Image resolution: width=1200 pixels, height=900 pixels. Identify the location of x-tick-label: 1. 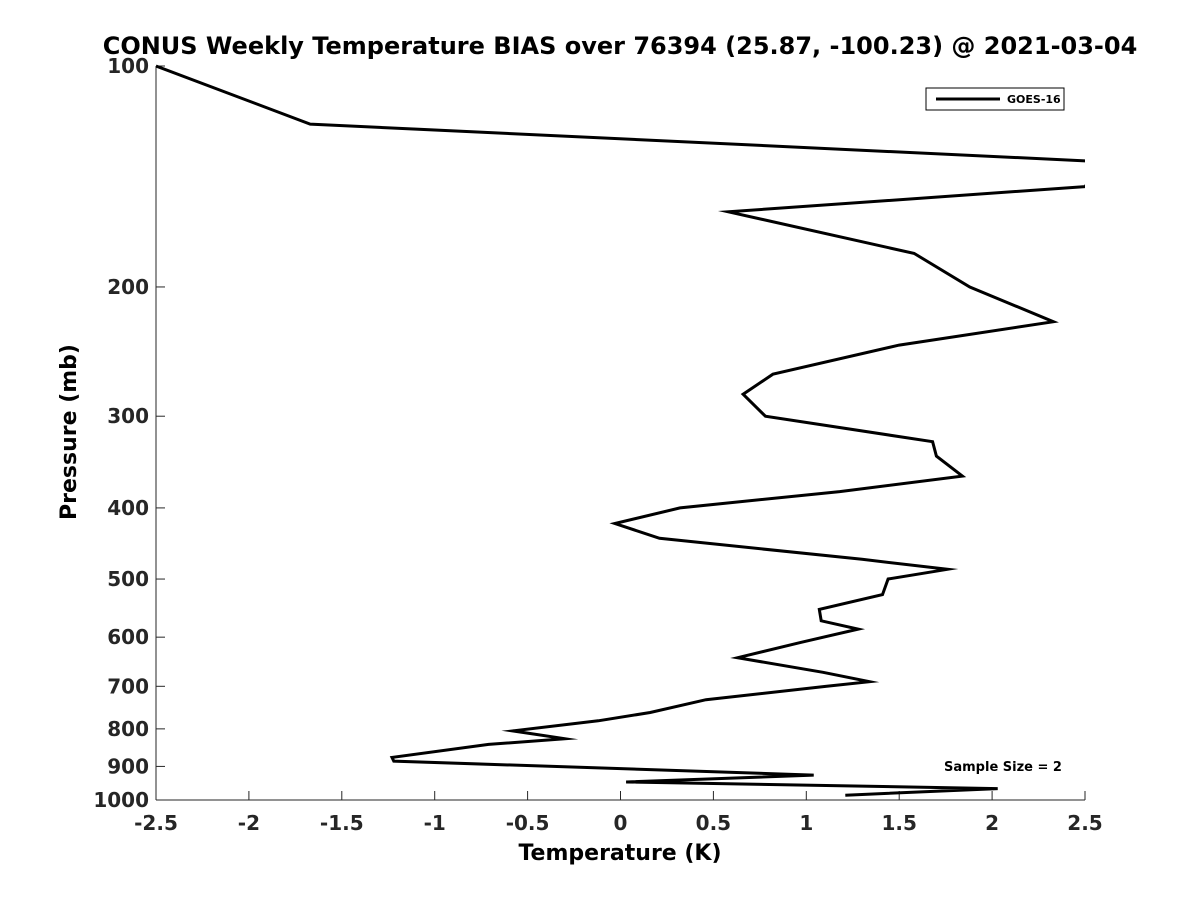
(806, 823).